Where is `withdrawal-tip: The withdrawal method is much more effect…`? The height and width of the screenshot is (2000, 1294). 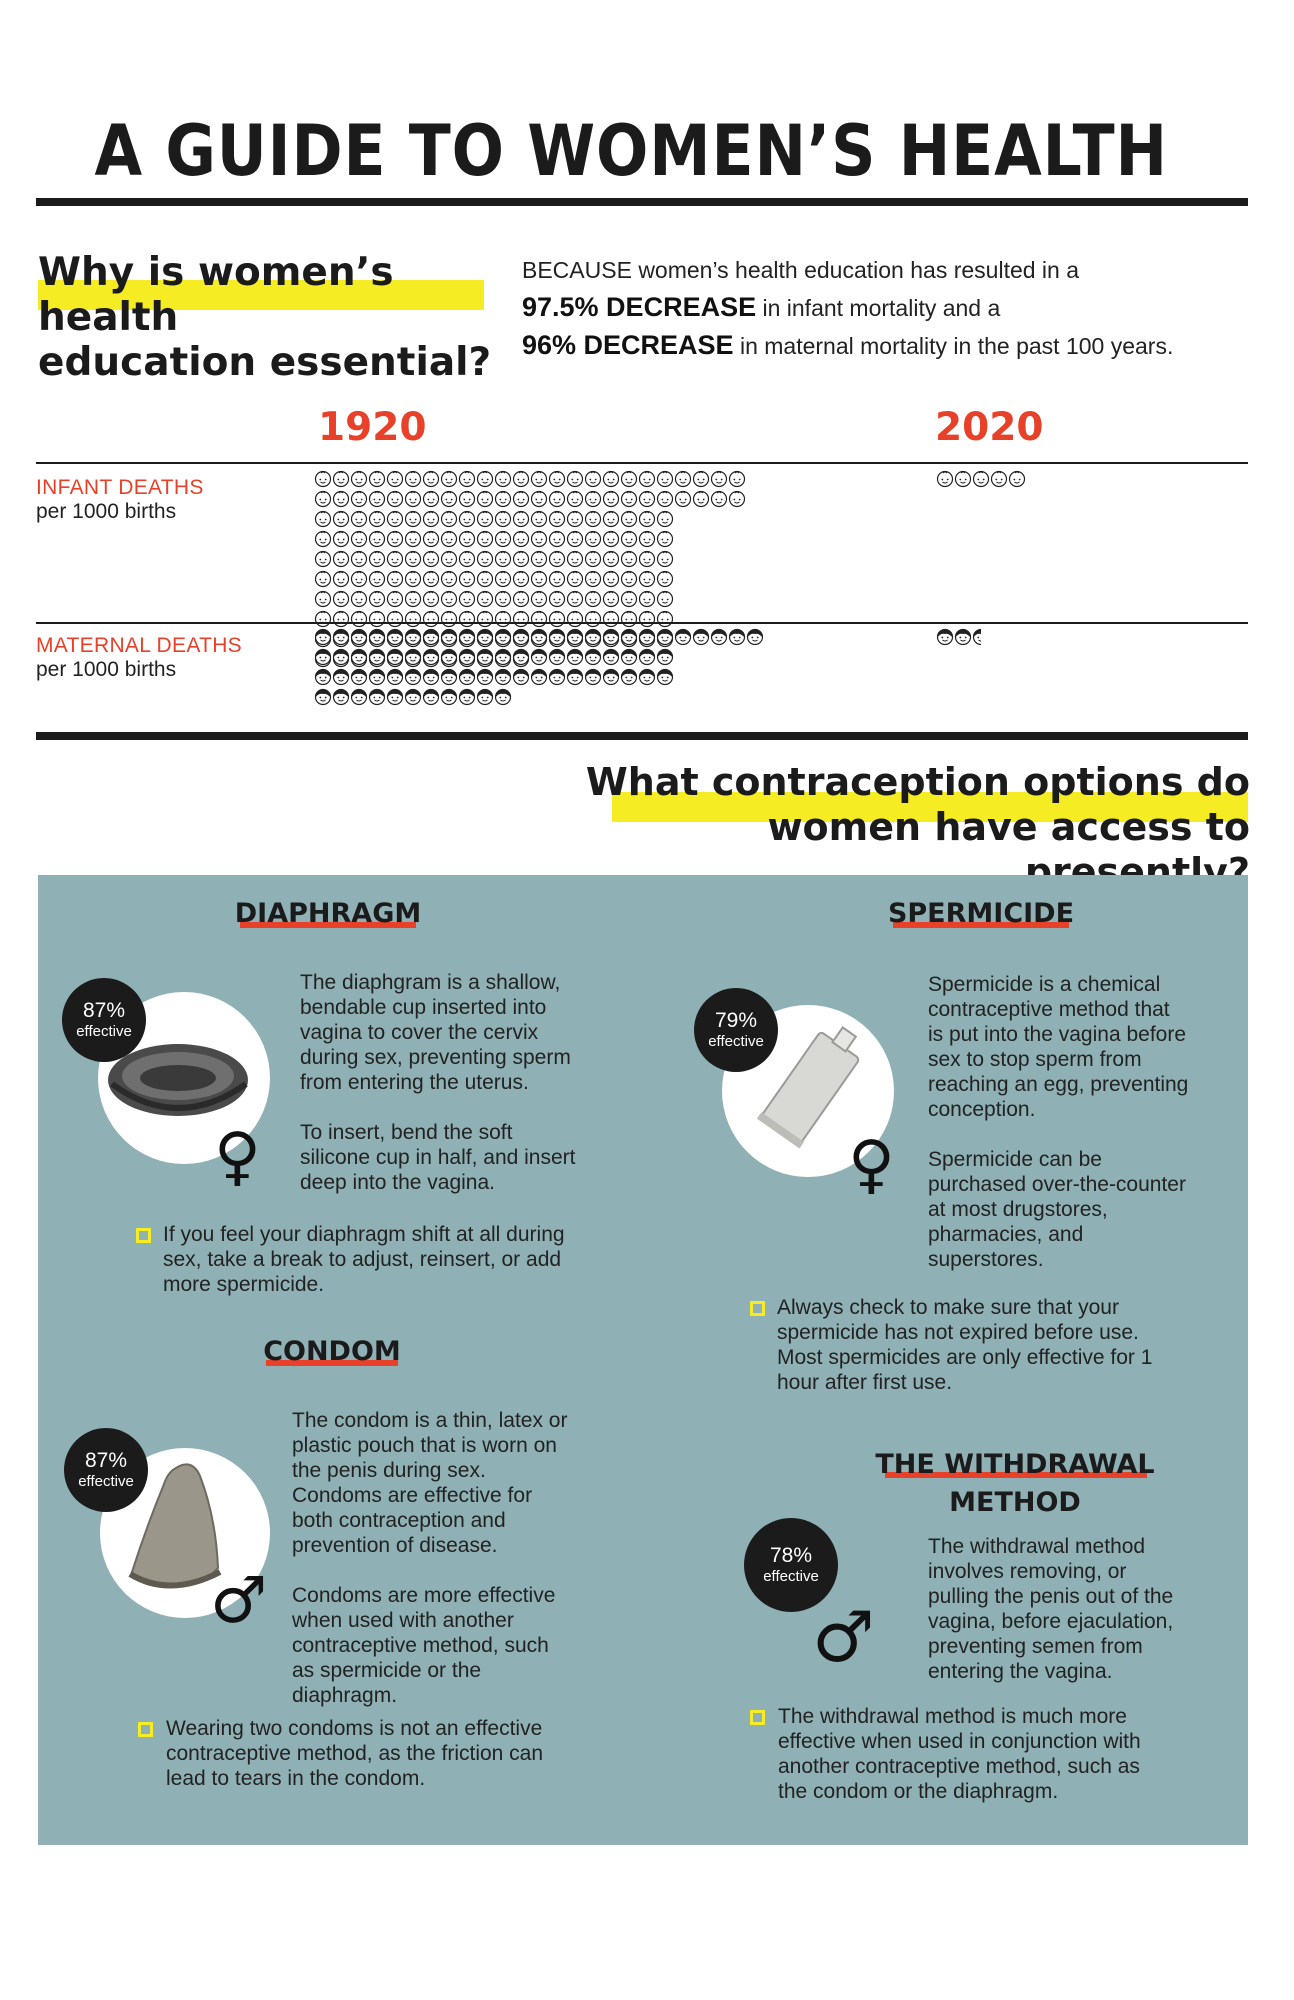 withdrawal-tip: The withdrawal method is much more effect… is located at coordinates (959, 1754).